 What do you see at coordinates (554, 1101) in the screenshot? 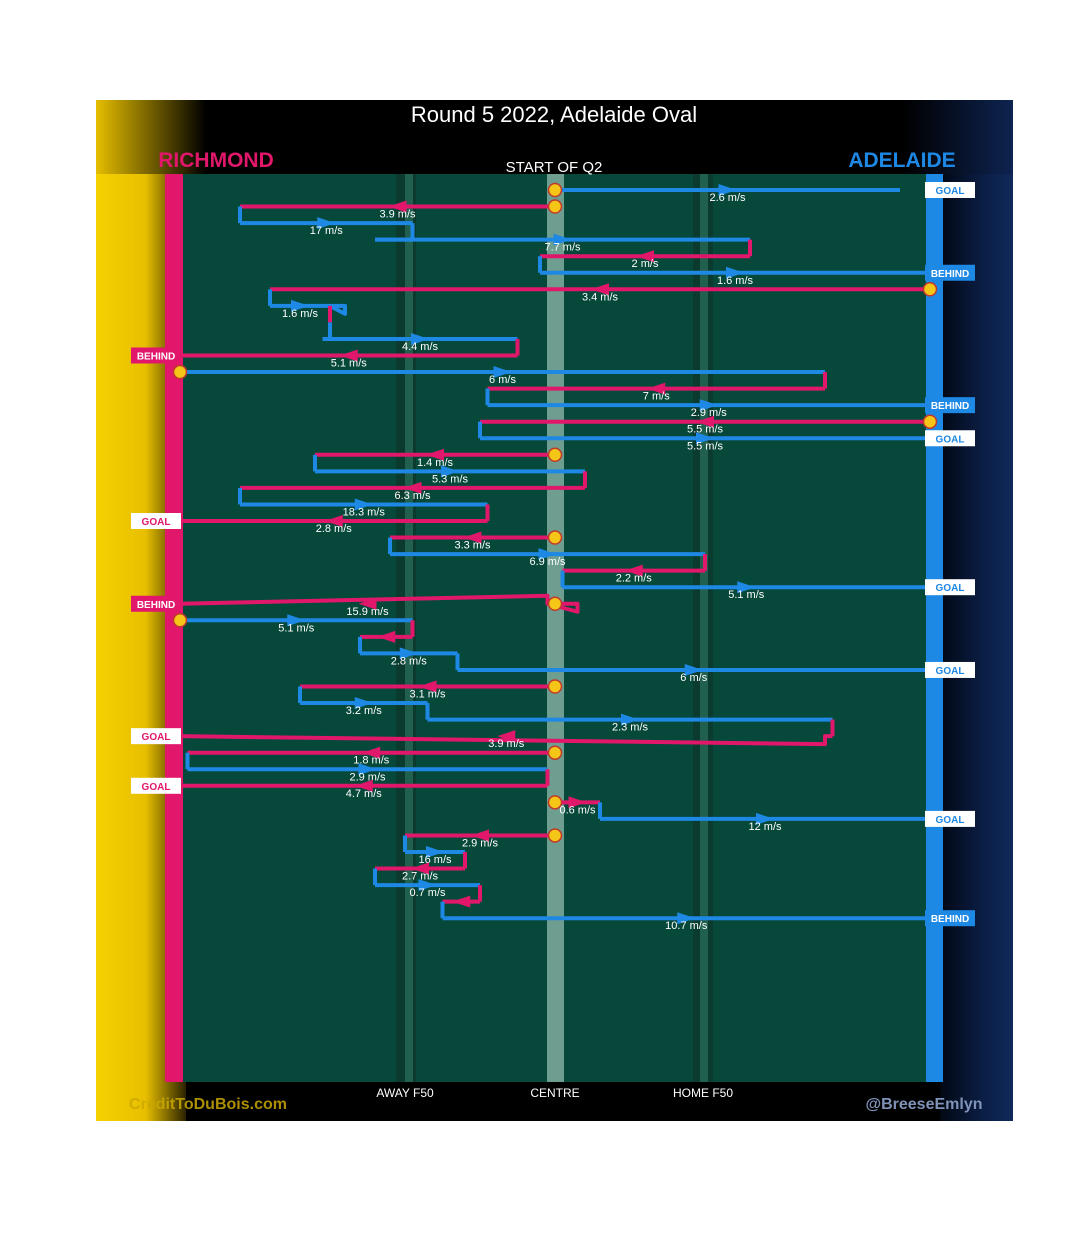
I see `footer-band` at bounding box center [554, 1101].